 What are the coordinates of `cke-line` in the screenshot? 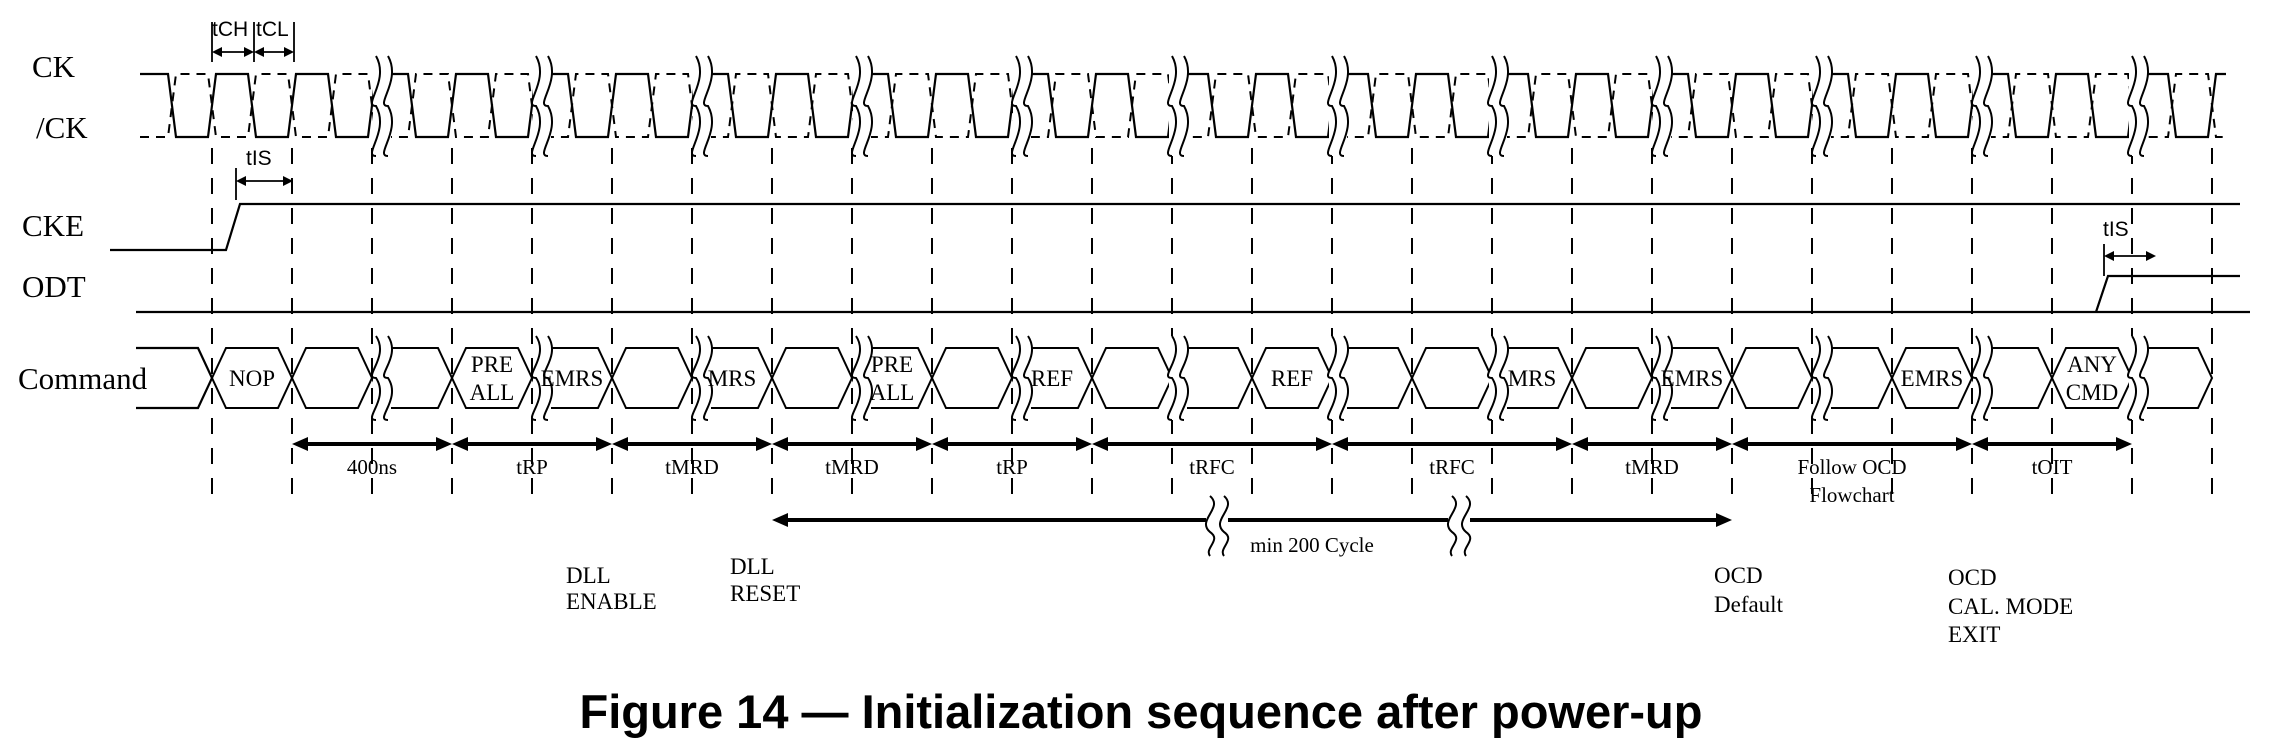 It's located at (1175, 227).